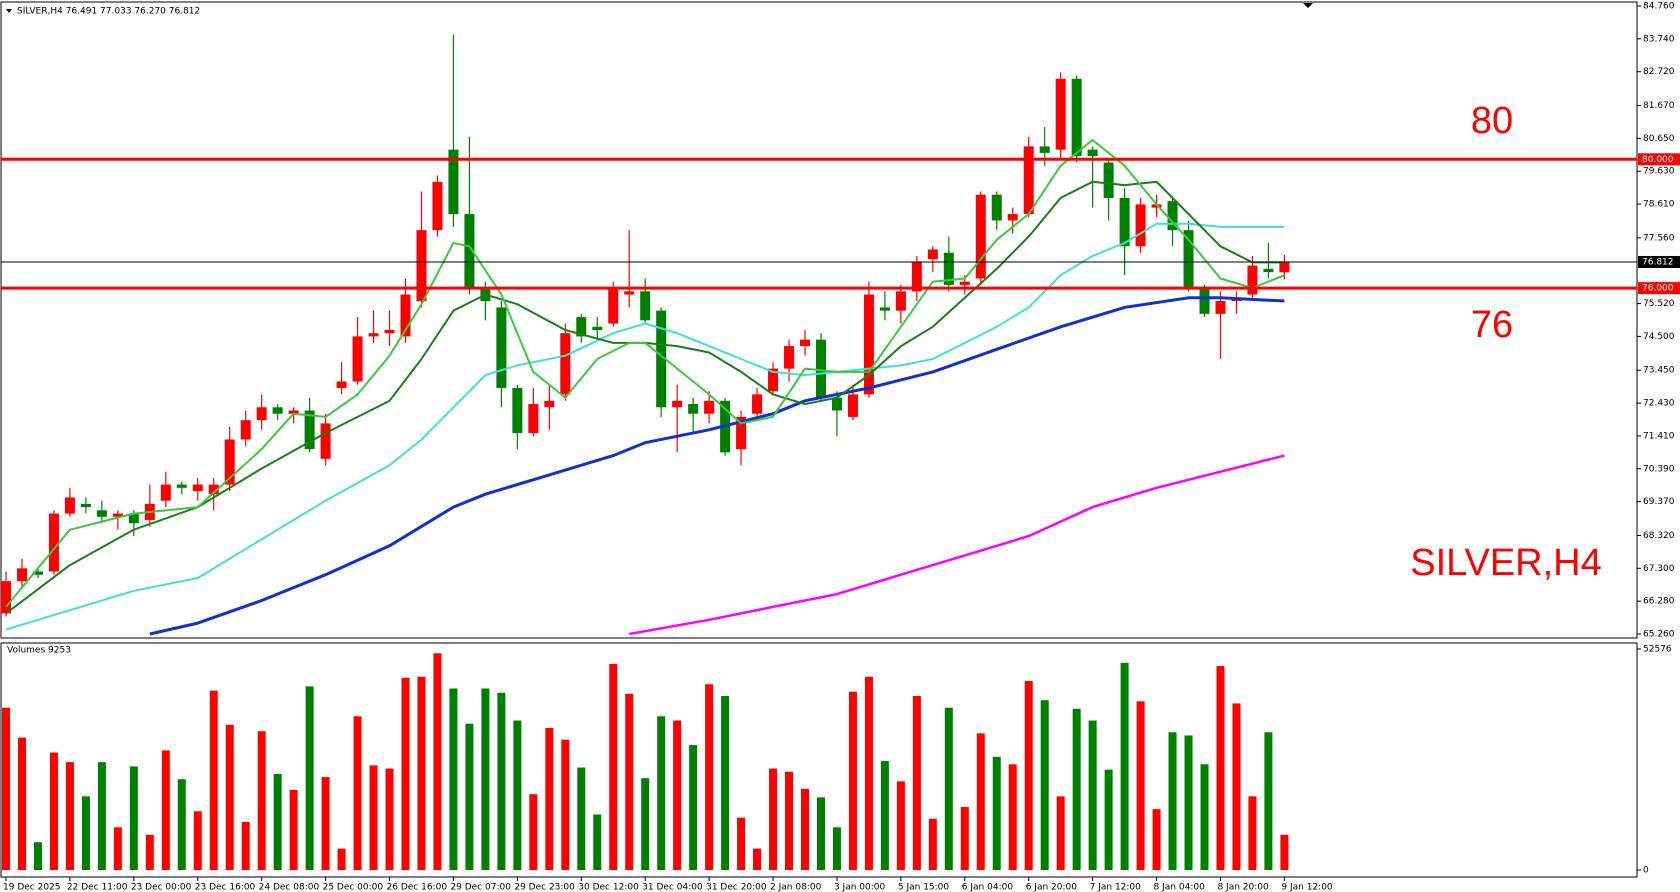  Describe the element at coordinates (608, 887) in the screenshot. I see `x-tick-label: 30 Dec 12:00` at that location.